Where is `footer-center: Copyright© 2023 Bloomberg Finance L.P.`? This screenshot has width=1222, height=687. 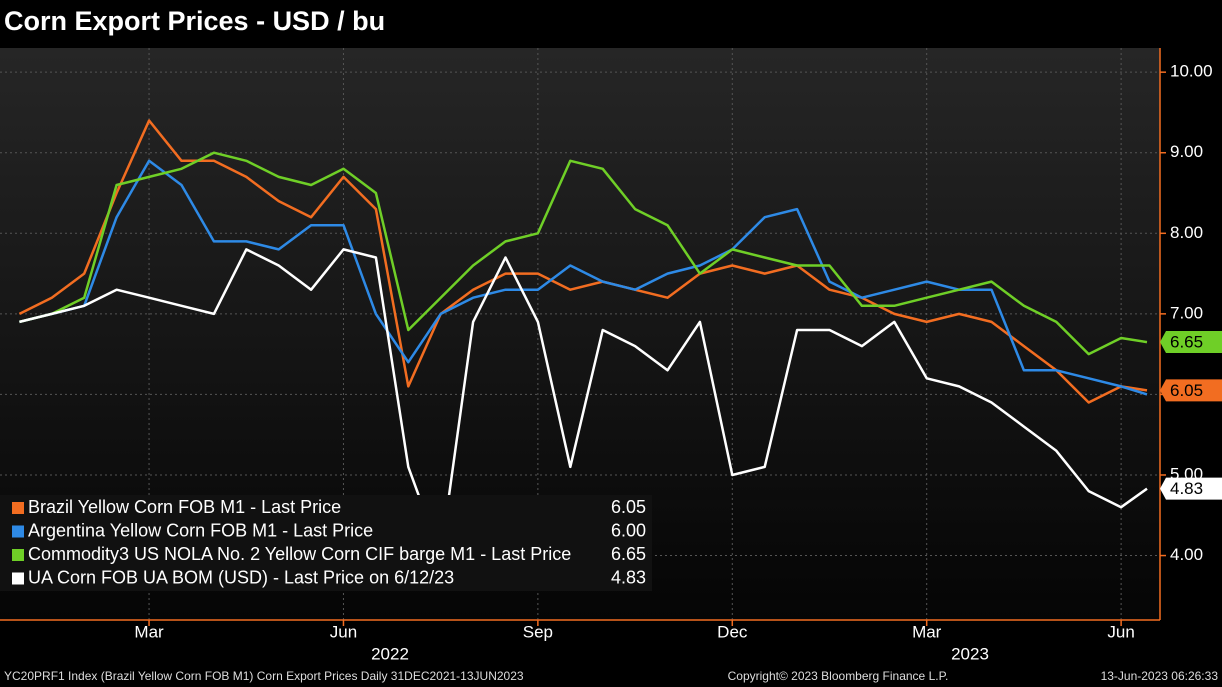 footer-center: Copyright© 2023 Bloomberg Finance L.P. is located at coordinates (838, 676).